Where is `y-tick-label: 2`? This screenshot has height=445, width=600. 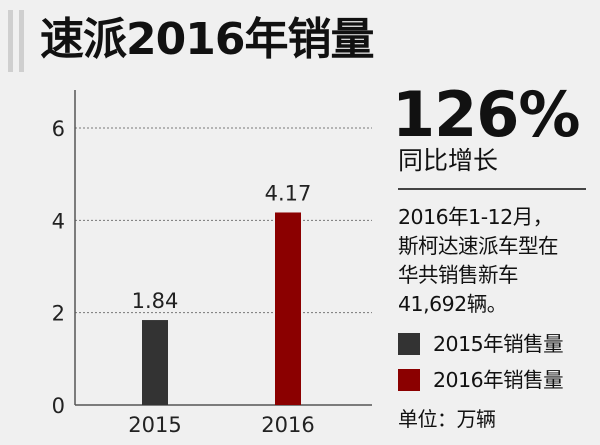 y-tick-label: 2 is located at coordinates (58, 314).